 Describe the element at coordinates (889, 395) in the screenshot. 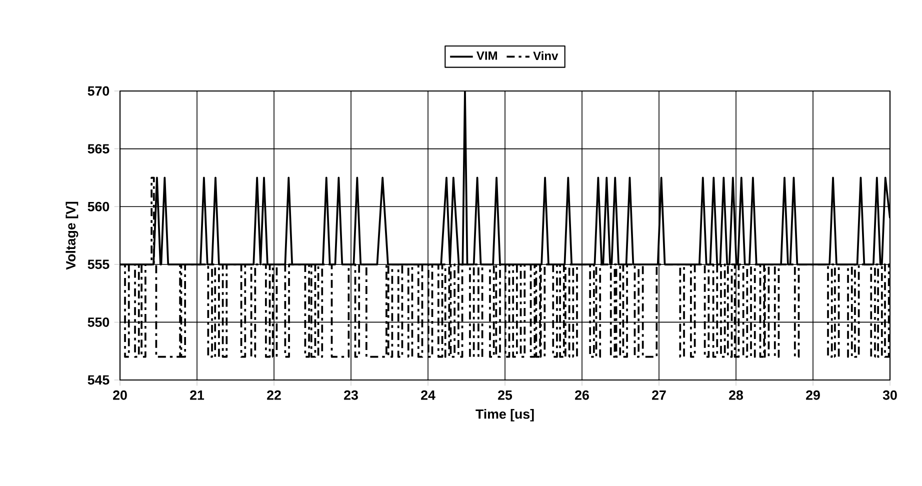

I see `x-tick-label: 30` at that location.